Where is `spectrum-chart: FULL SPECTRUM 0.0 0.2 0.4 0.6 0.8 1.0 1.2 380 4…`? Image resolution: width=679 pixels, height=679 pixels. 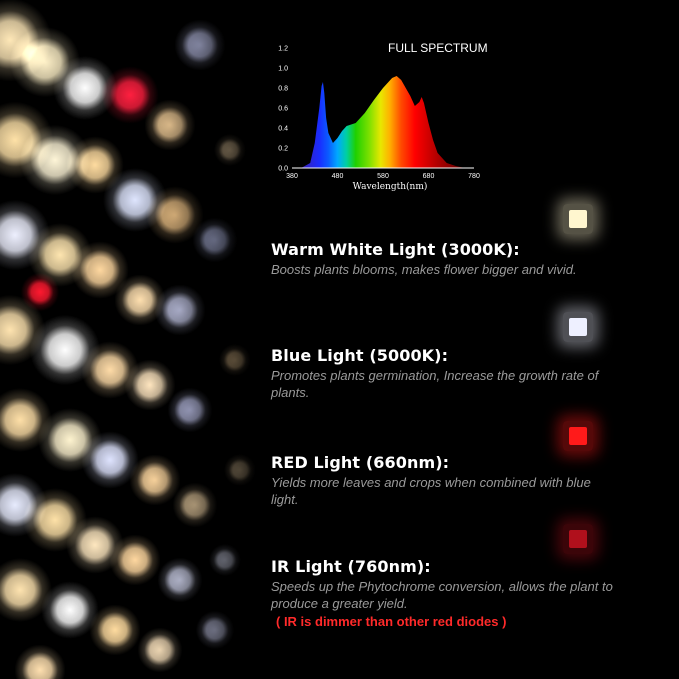
spectrum-chart: FULL SPECTRUM 0.0 0.2 0.4 0.6 0.8 1.0 1.2 380 4… is located at coordinates (383, 116).